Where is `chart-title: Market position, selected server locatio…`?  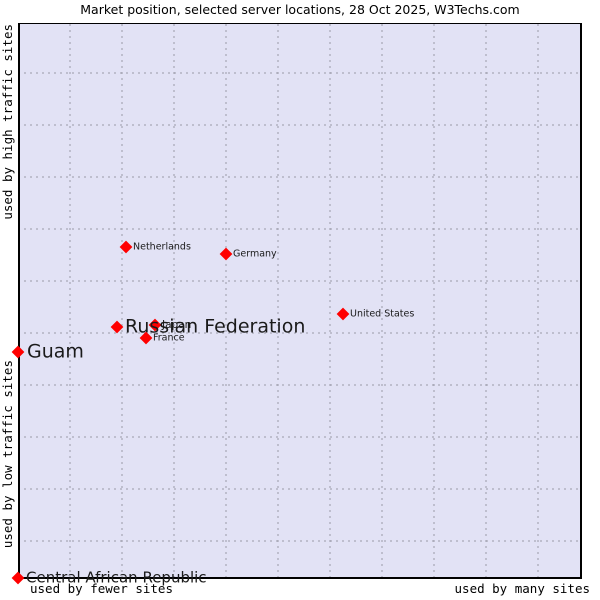 chart-title: Market position, selected server locatio… is located at coordinates (300, 9).